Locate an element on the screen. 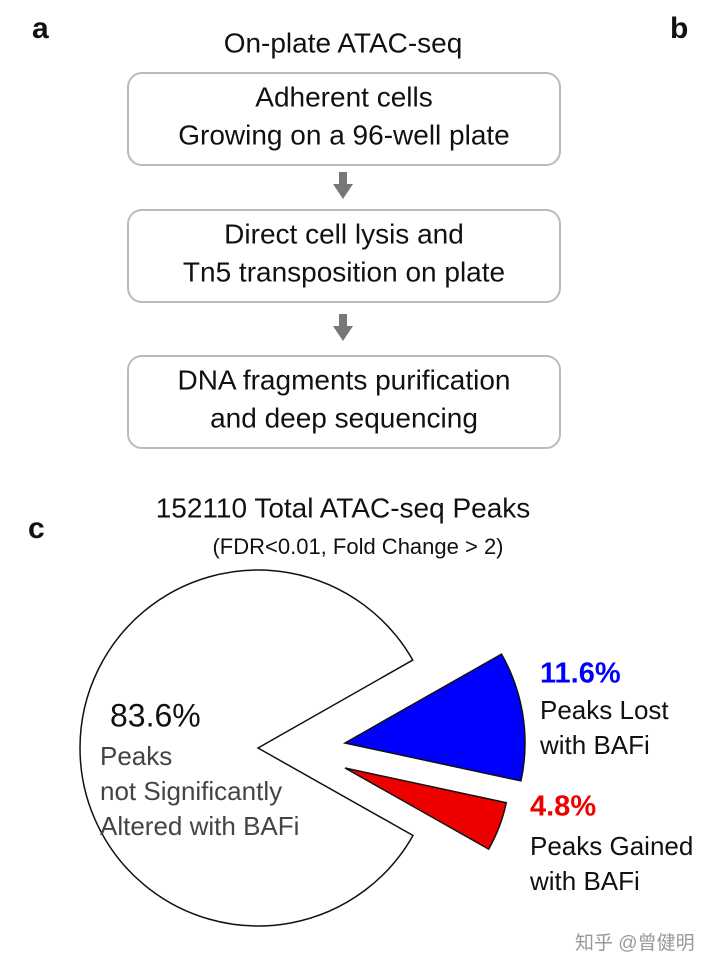 The height and width of the screenshot is (974, 728). flow-text: DNA fragments purification is located at coordinates (343, 379).